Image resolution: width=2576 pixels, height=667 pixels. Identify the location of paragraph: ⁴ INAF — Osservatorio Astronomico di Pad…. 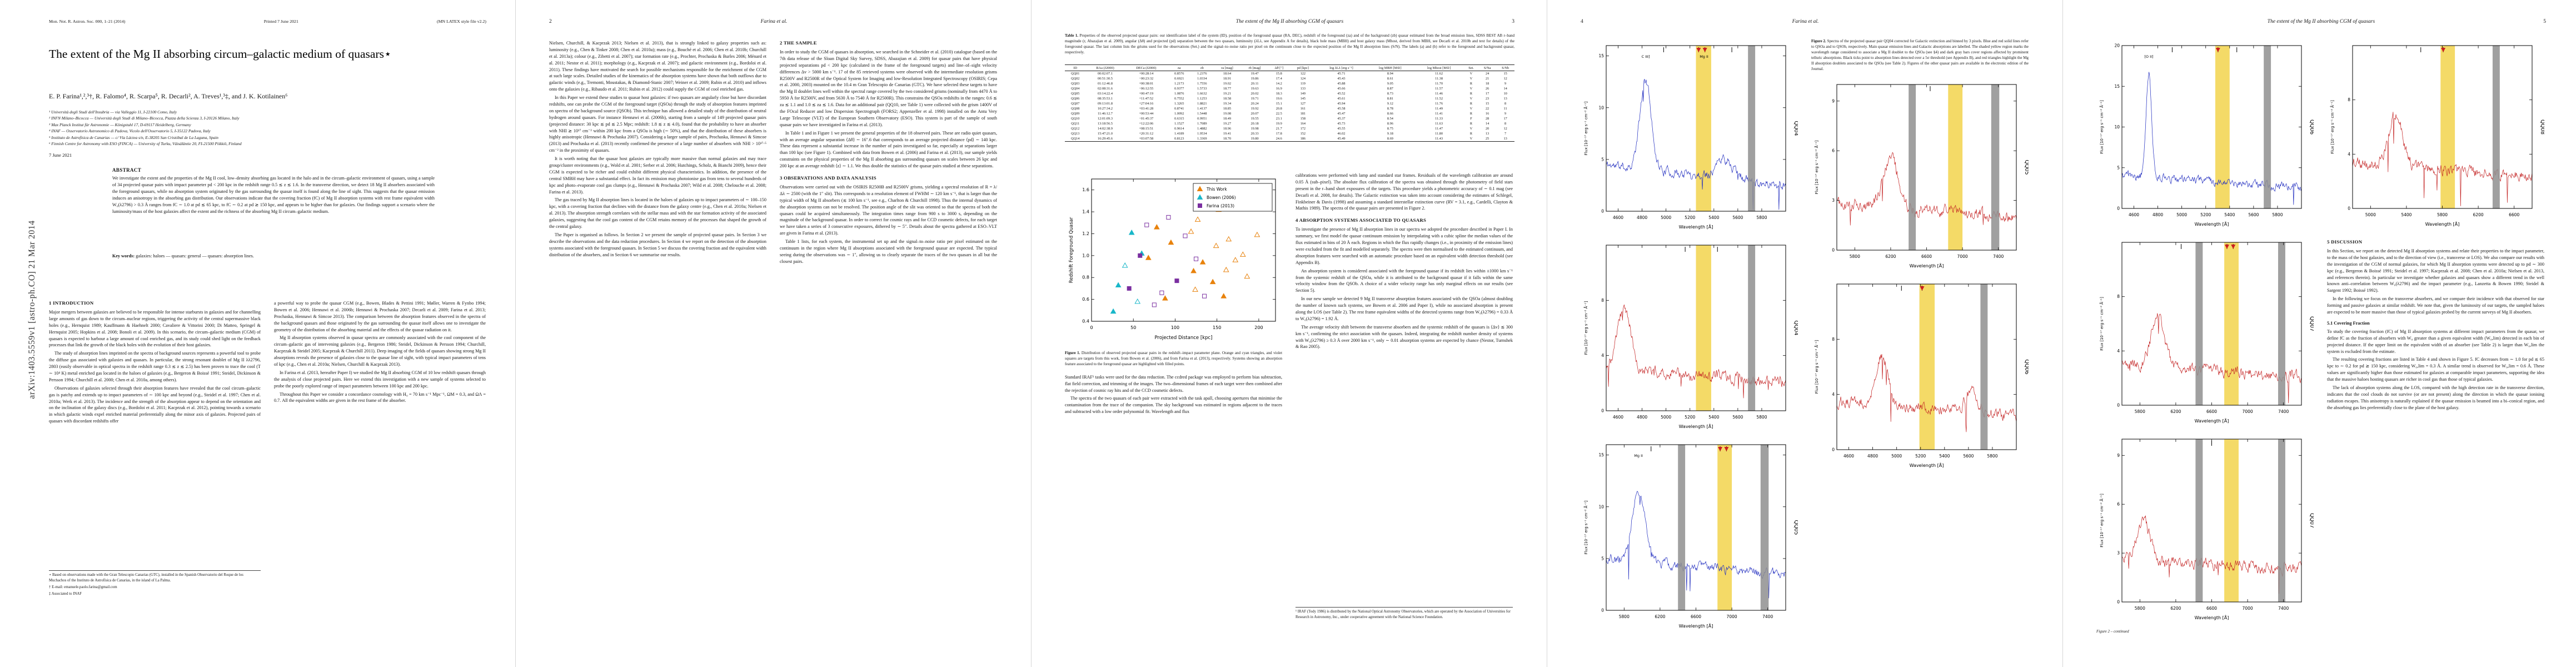
(130, 131).